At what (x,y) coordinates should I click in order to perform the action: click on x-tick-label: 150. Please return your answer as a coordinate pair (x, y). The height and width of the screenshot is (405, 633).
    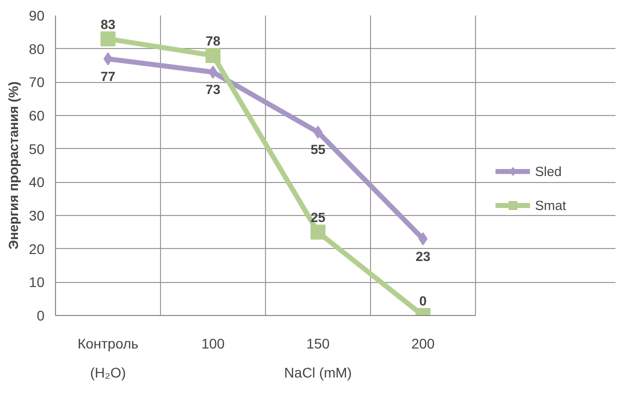
    Looking at the image, I should click on (318, 344).